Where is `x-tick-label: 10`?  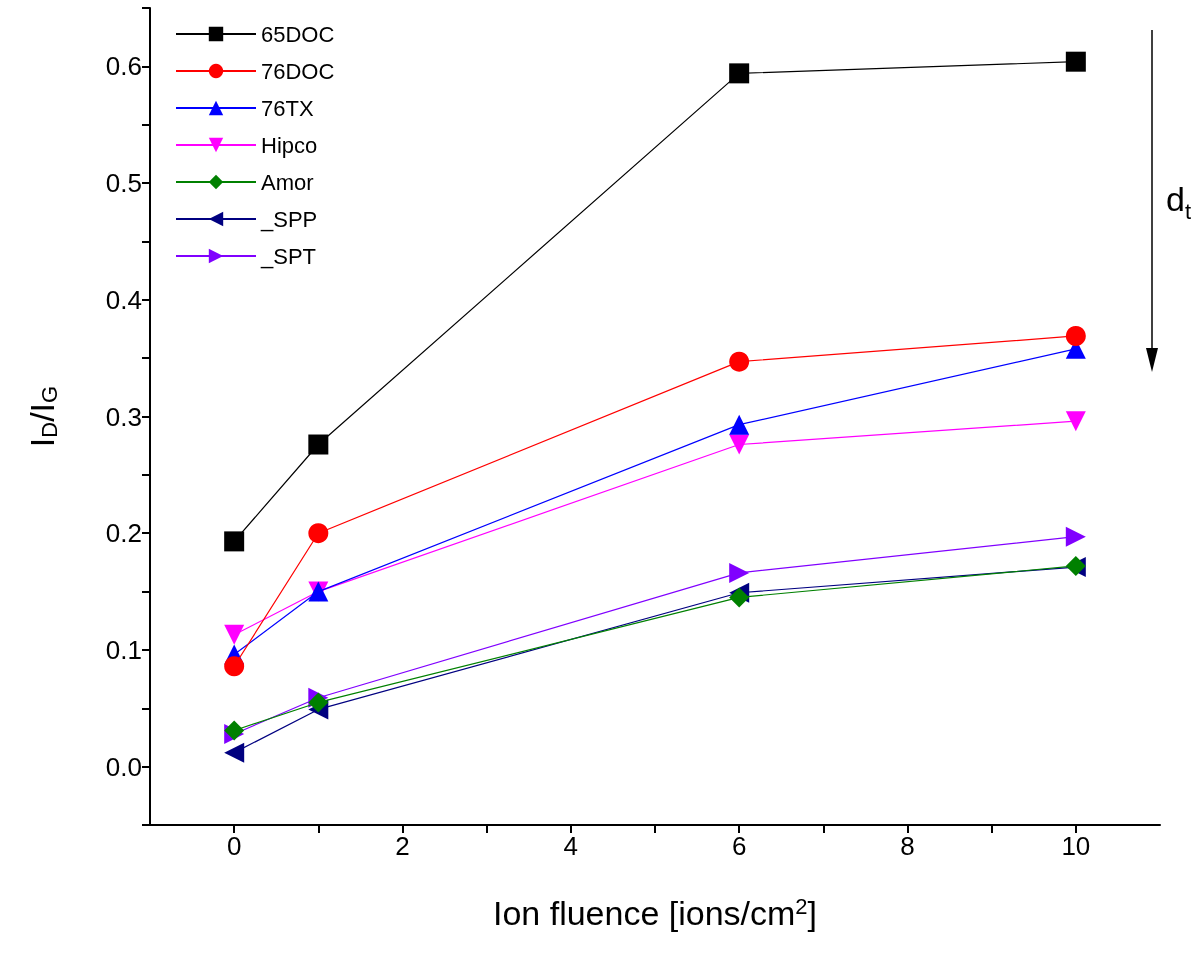 x-tick-label: 10 is located at coordinates (1076, 846).